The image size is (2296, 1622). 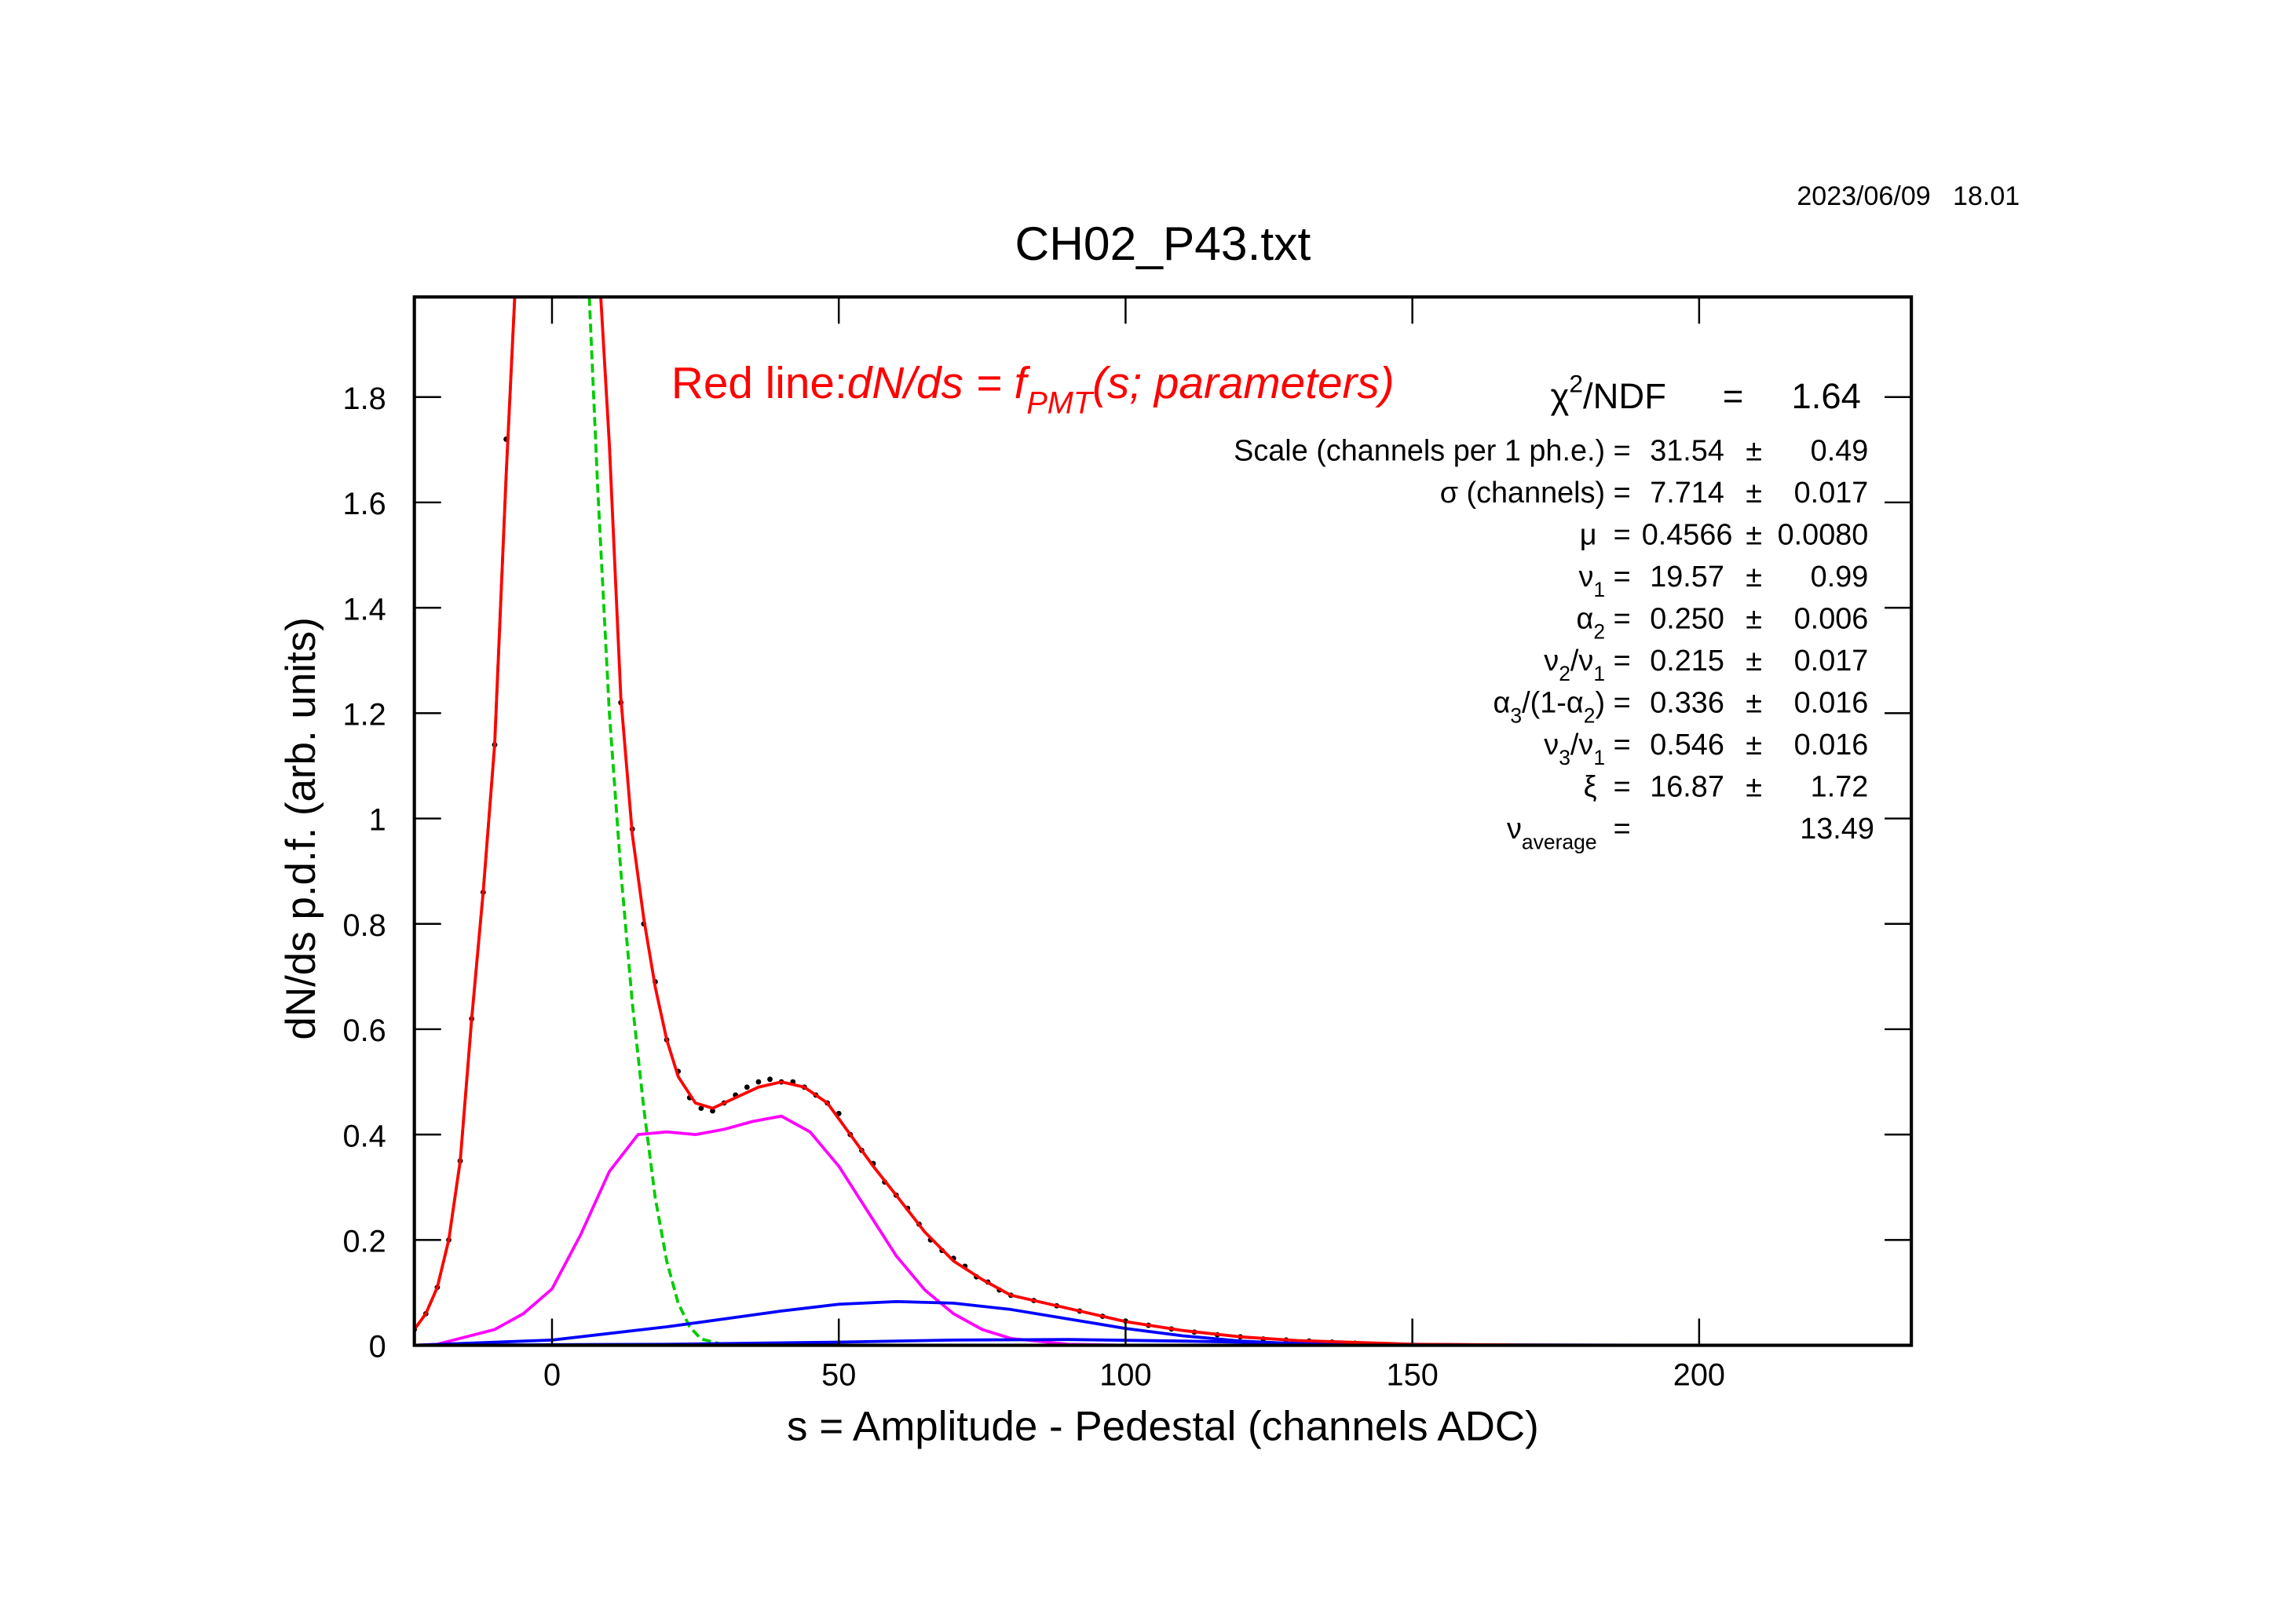 What do you see at coordinates (1560, 841) in the screenshot?
I see `text-segment: average` at bounding box center [1560, 841].